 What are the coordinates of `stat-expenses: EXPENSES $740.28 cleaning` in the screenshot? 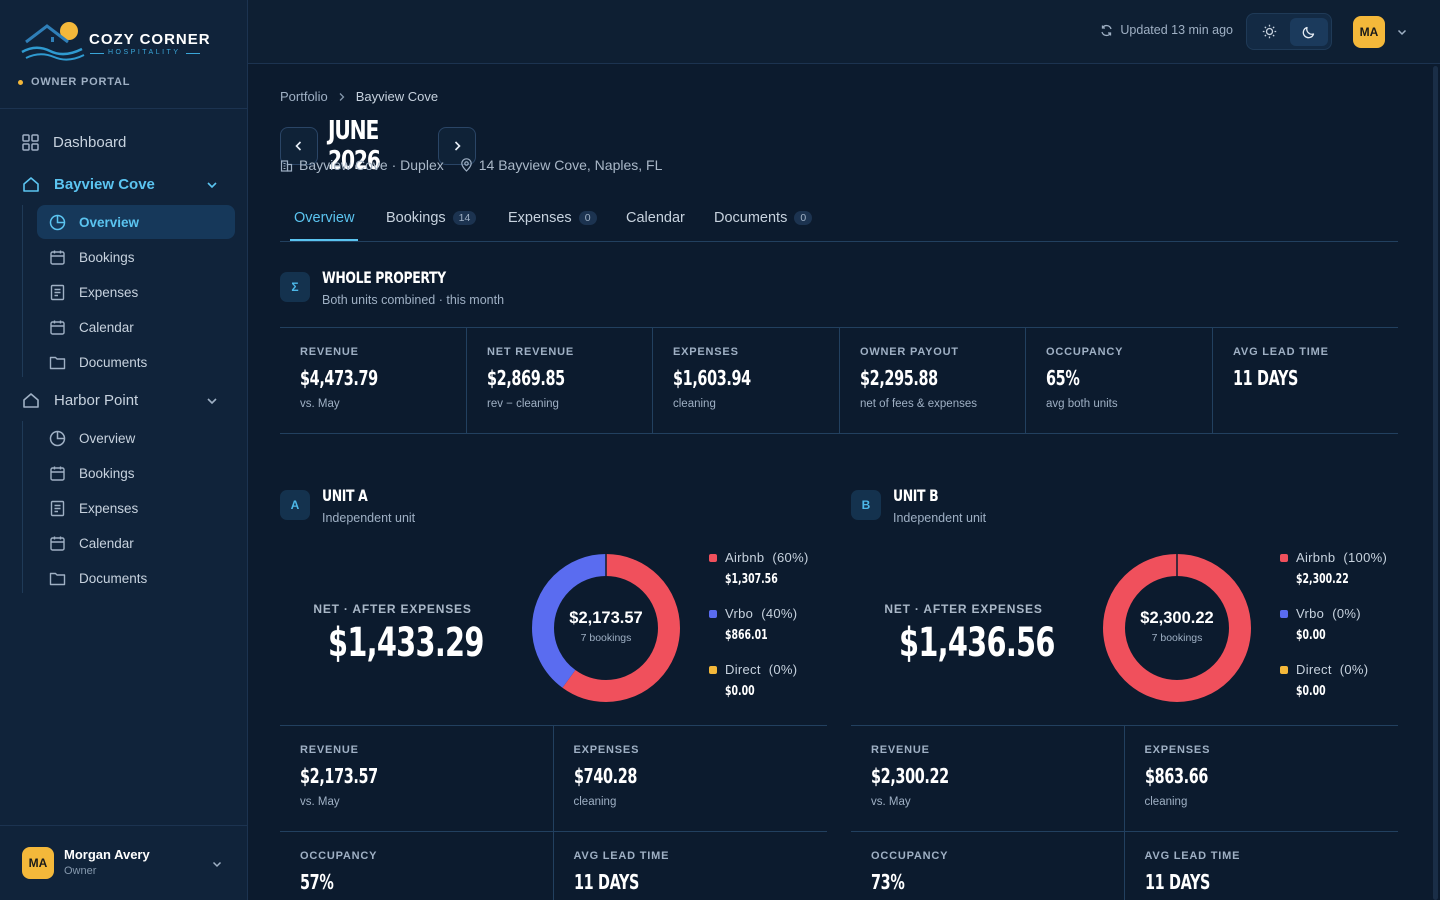 It's located at (691, 778).